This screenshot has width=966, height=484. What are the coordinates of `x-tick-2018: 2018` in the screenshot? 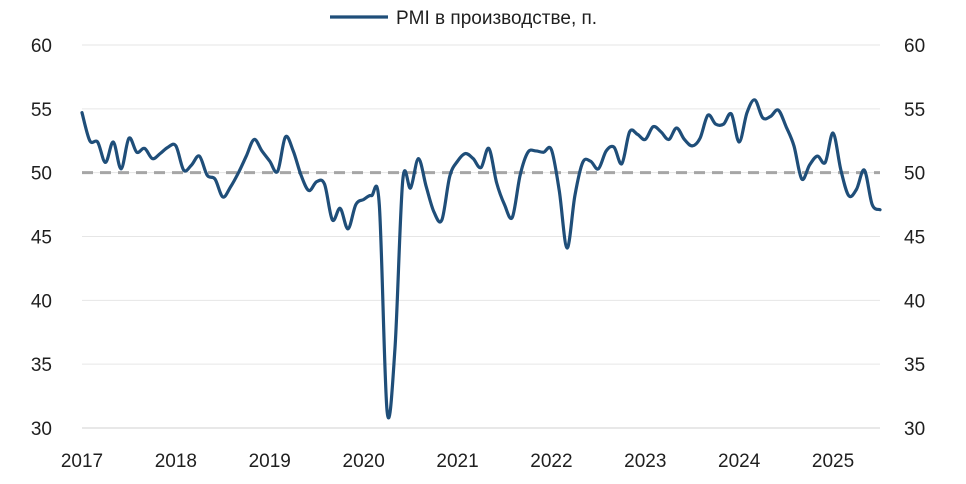 It's located at (176, 461).